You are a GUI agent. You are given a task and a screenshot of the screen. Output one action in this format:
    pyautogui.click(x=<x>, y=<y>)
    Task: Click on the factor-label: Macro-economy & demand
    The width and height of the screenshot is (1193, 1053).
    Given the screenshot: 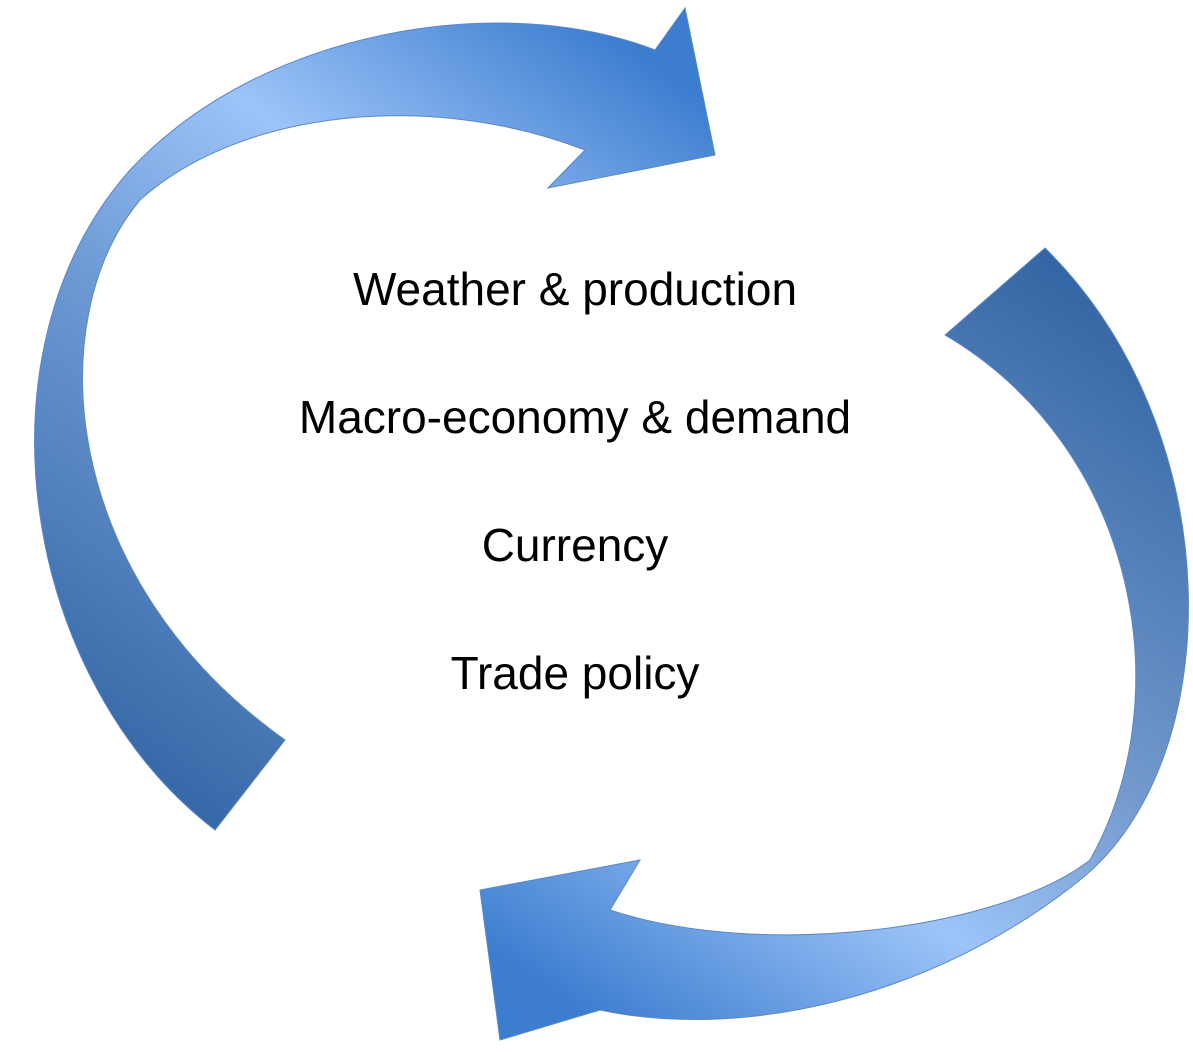 What is the action you would take?
    pyautogui.click(x=575, y=417)
    